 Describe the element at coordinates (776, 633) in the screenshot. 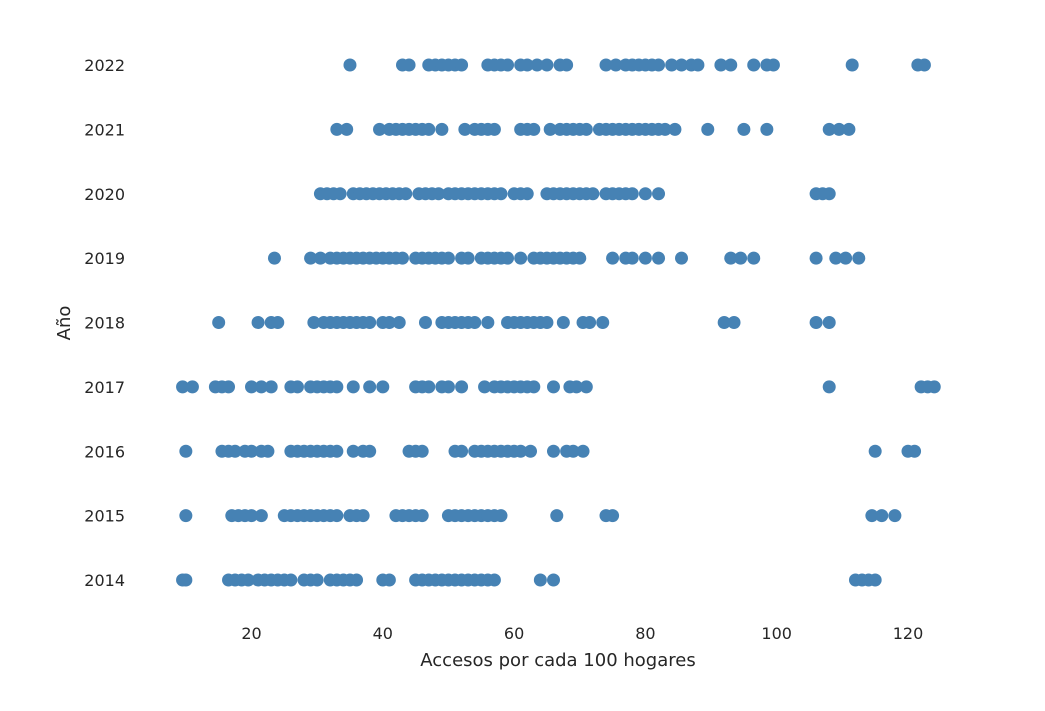

I see `x-tick-label: 100` at that location.